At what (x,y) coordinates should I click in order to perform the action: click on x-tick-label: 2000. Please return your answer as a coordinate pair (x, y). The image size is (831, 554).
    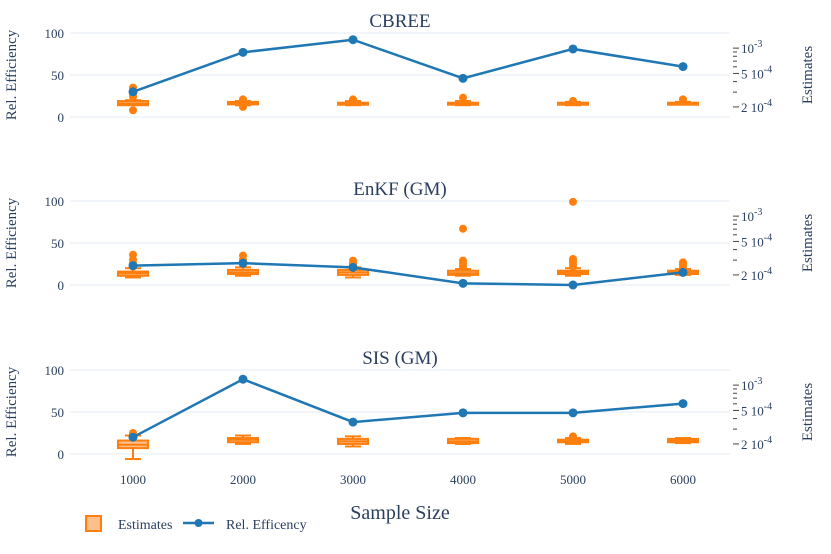
    Looking at the image, I should click on (243, 479).